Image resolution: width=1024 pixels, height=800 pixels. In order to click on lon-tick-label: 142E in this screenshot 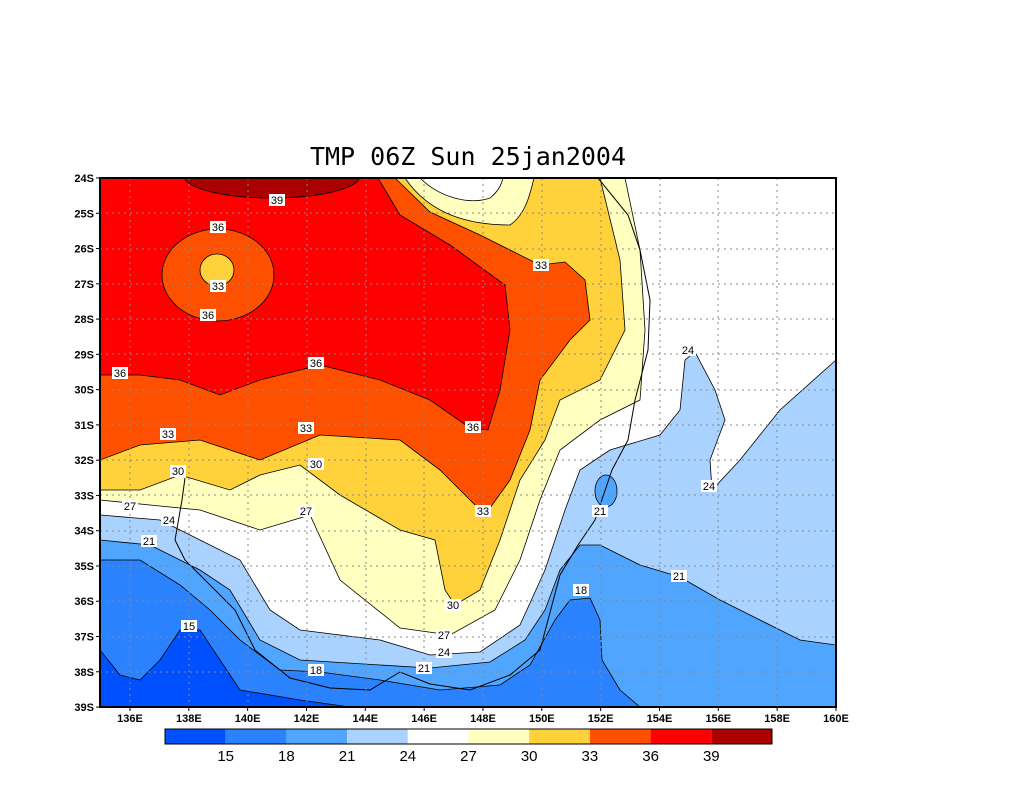, I will do `click(307, 719)`.